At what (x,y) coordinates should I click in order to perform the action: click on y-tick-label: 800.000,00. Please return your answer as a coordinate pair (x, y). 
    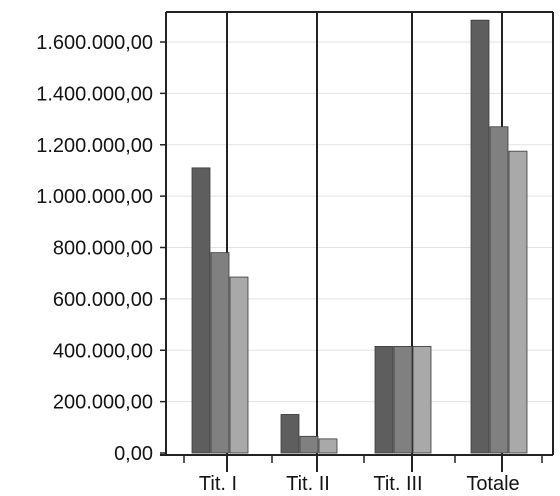
    Looking at the image, I should click on (103, 249).